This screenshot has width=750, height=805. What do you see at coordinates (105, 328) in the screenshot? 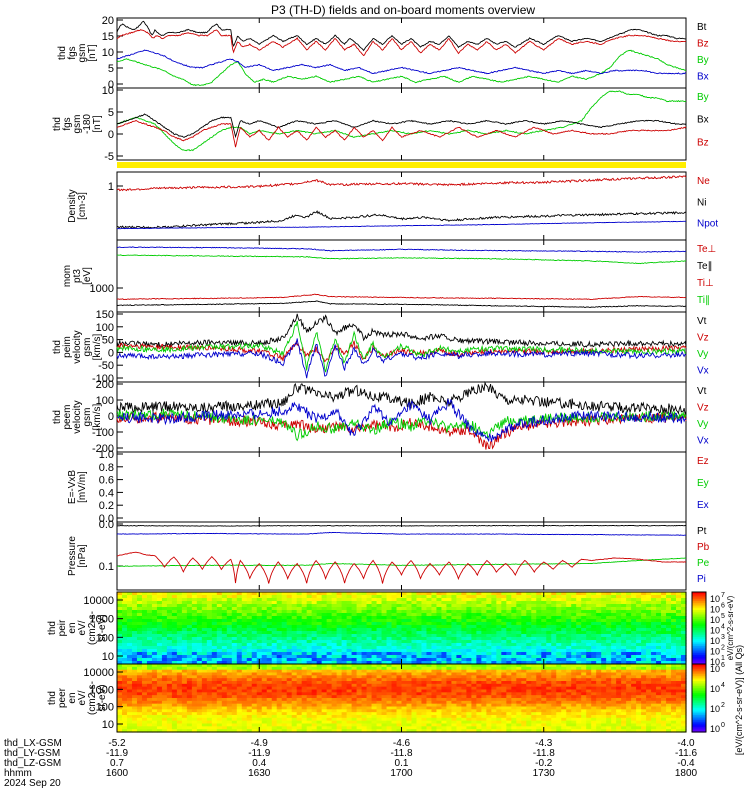
I see `y-tick-label: 100` at bounding box center [105, 328].